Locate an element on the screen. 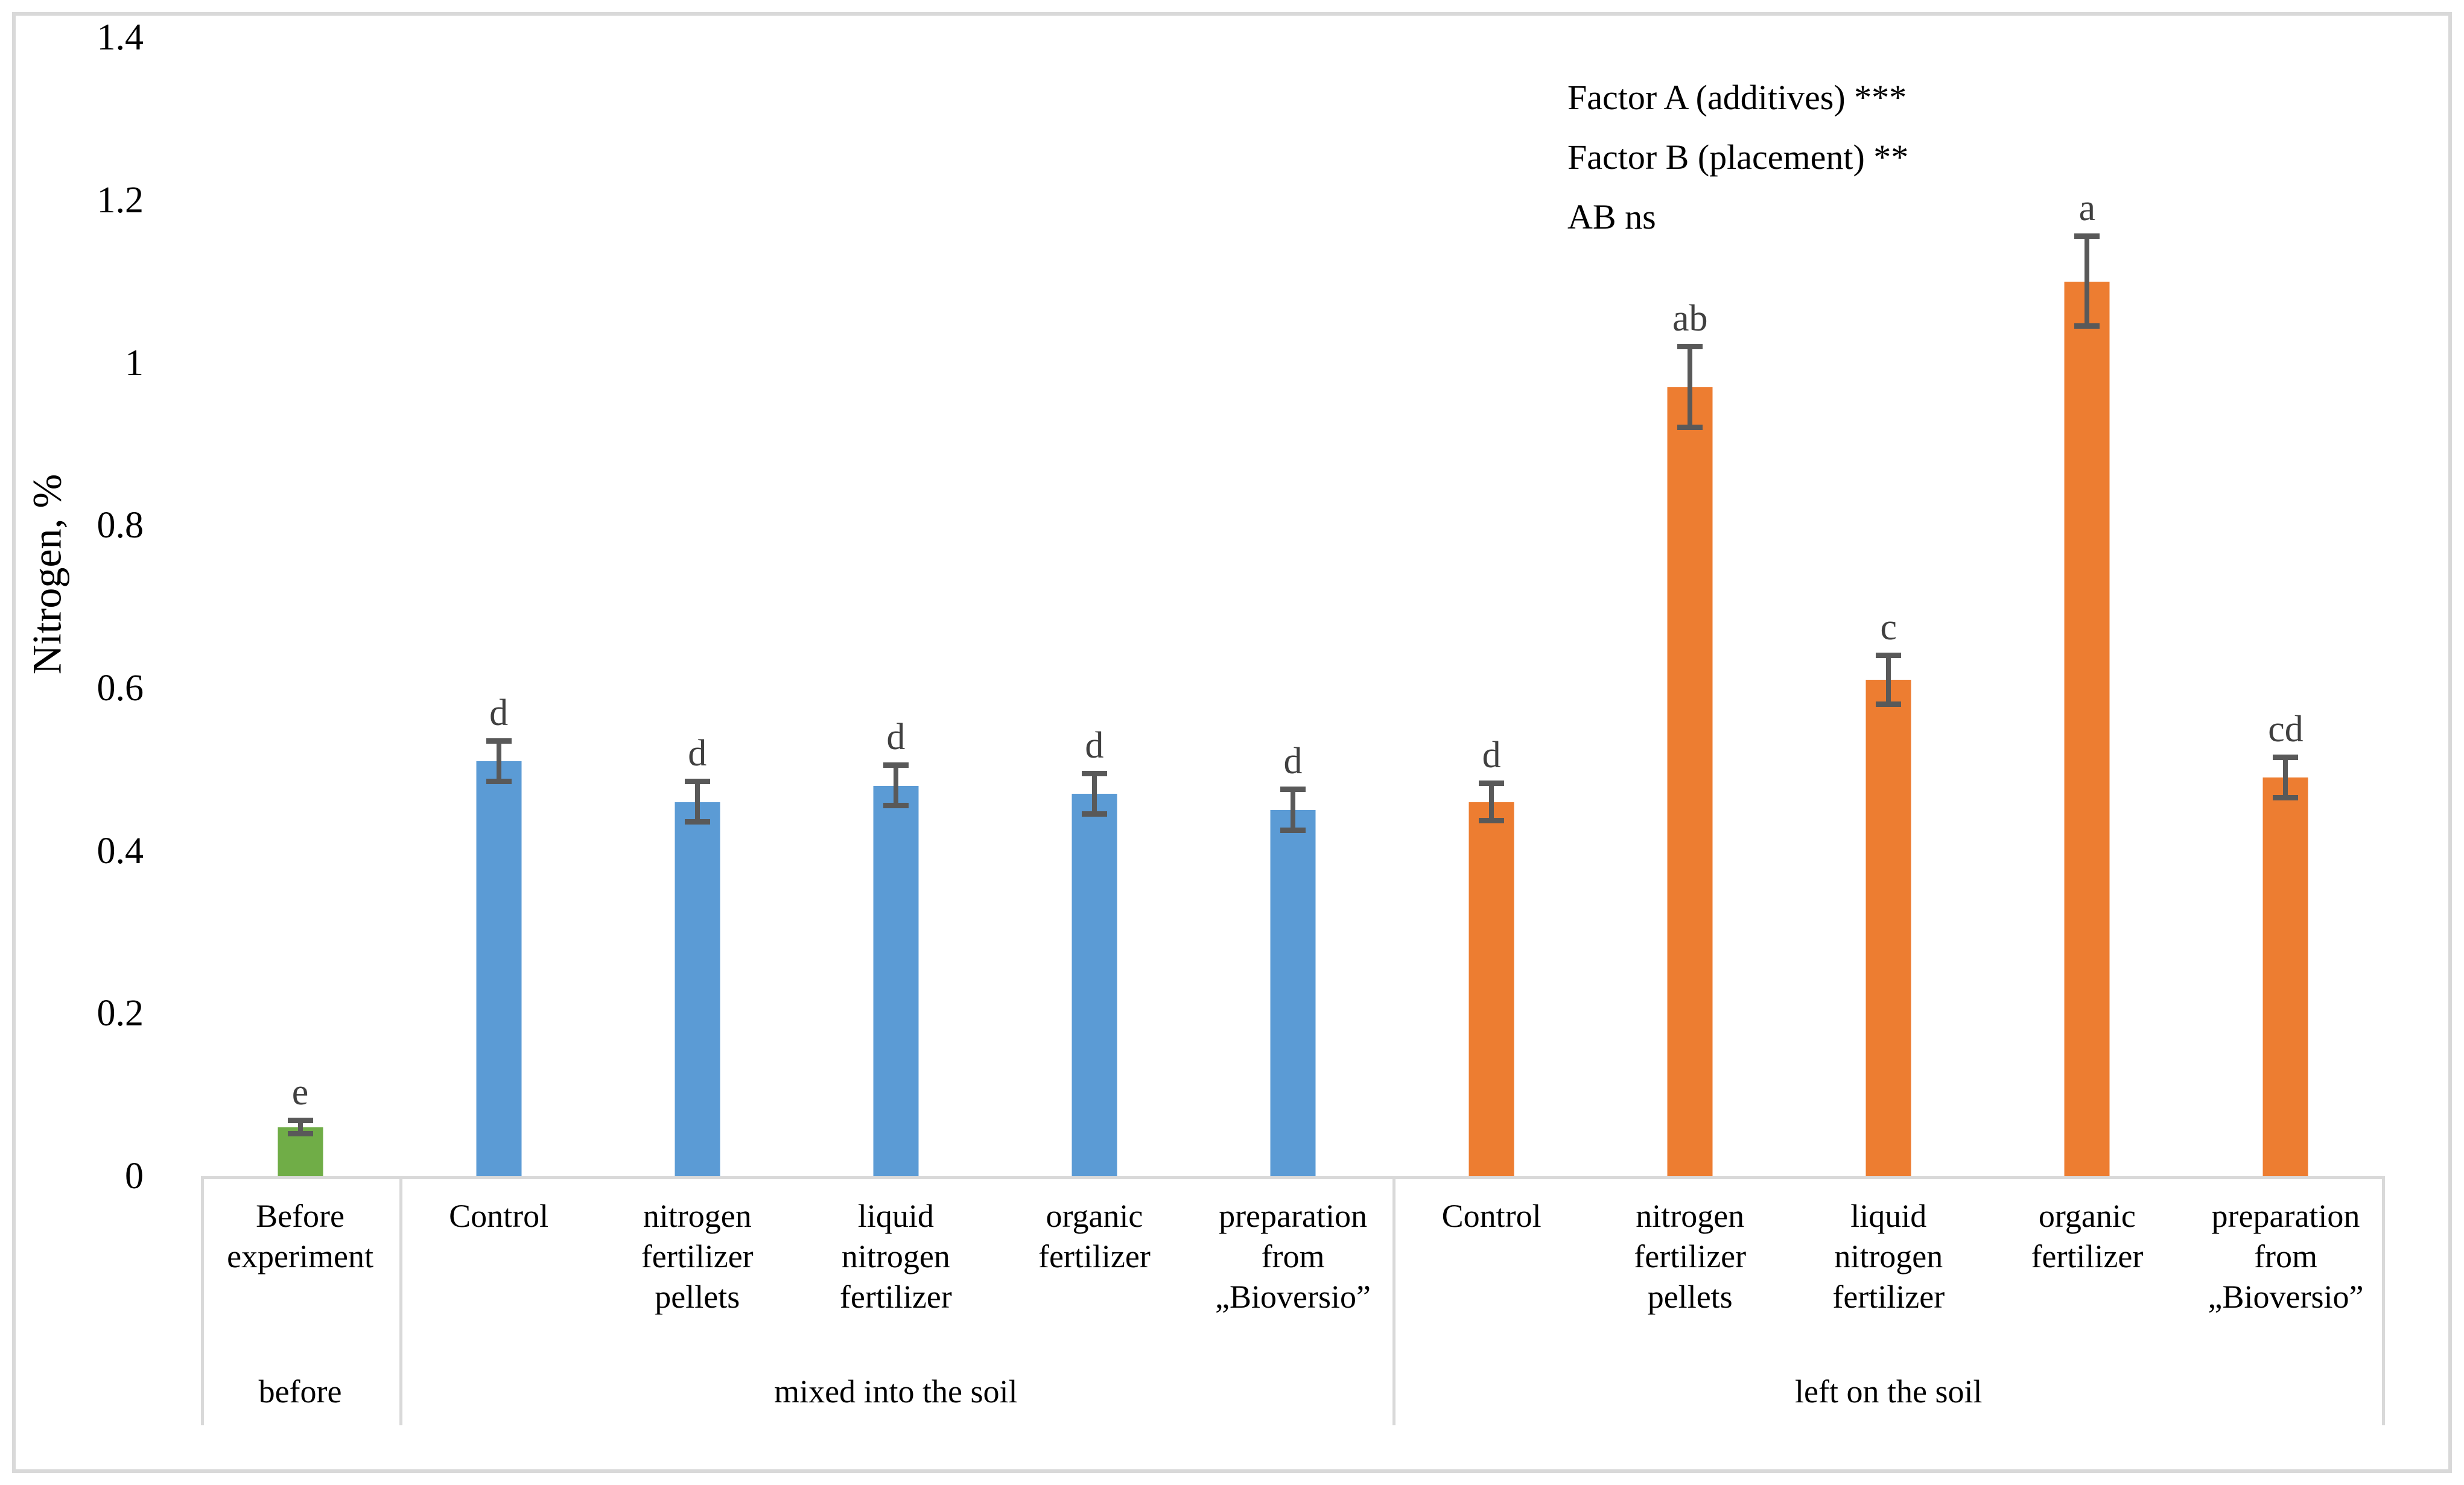  annotation-line-factor-a: Factor A (additives) *** is located at coordinates (1737, 98).